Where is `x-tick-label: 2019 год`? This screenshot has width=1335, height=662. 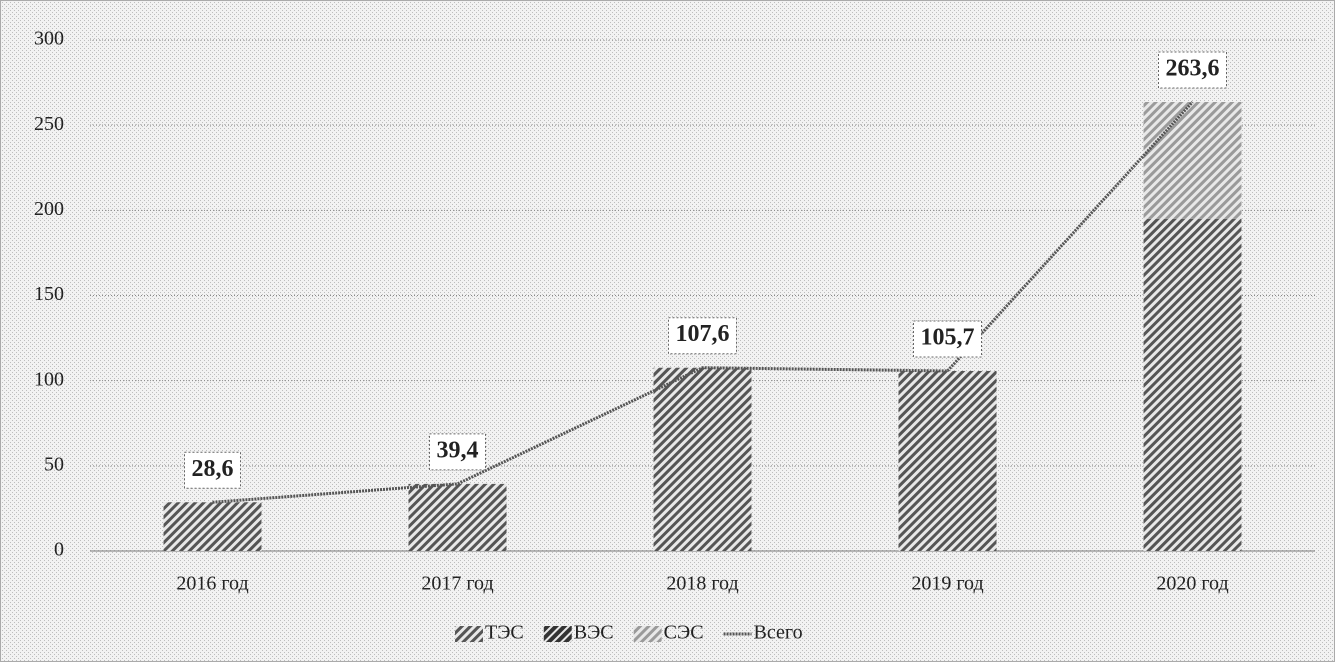 x-tick-label: 2019 год is located at coordinates (947, 584).